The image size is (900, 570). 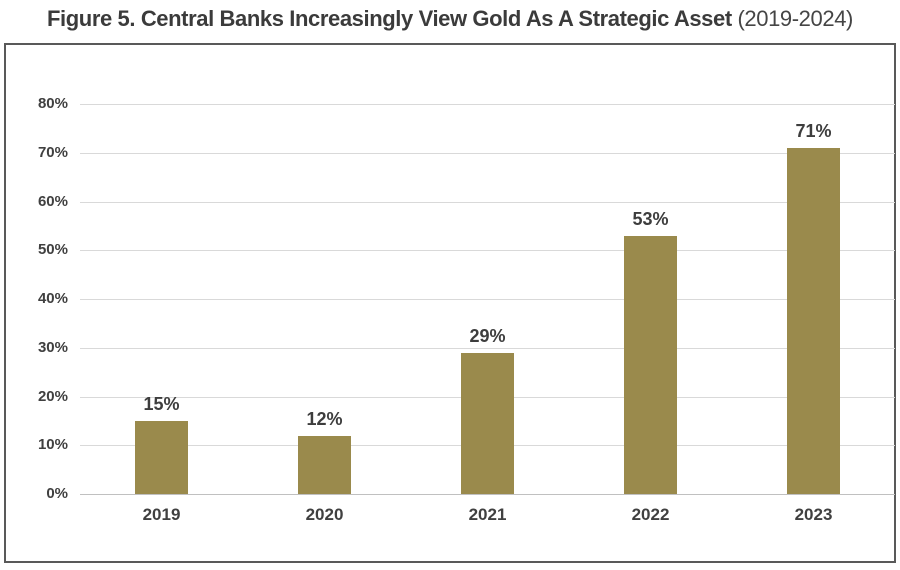 What do you see at coordinates (161, 403) in the screenshot?
I see `bar-value-label: 15%` at bounding box center [161, 403].